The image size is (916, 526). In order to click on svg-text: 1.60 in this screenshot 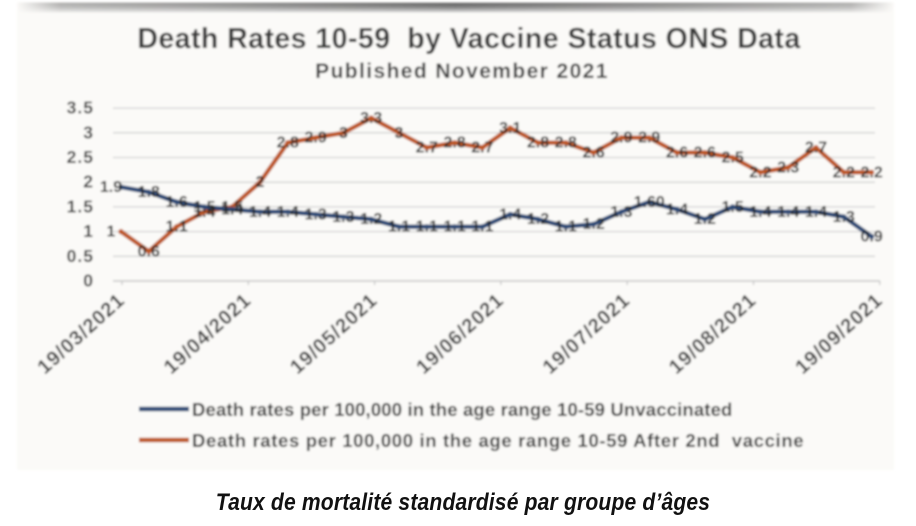, I will do `click(649, 202)`.